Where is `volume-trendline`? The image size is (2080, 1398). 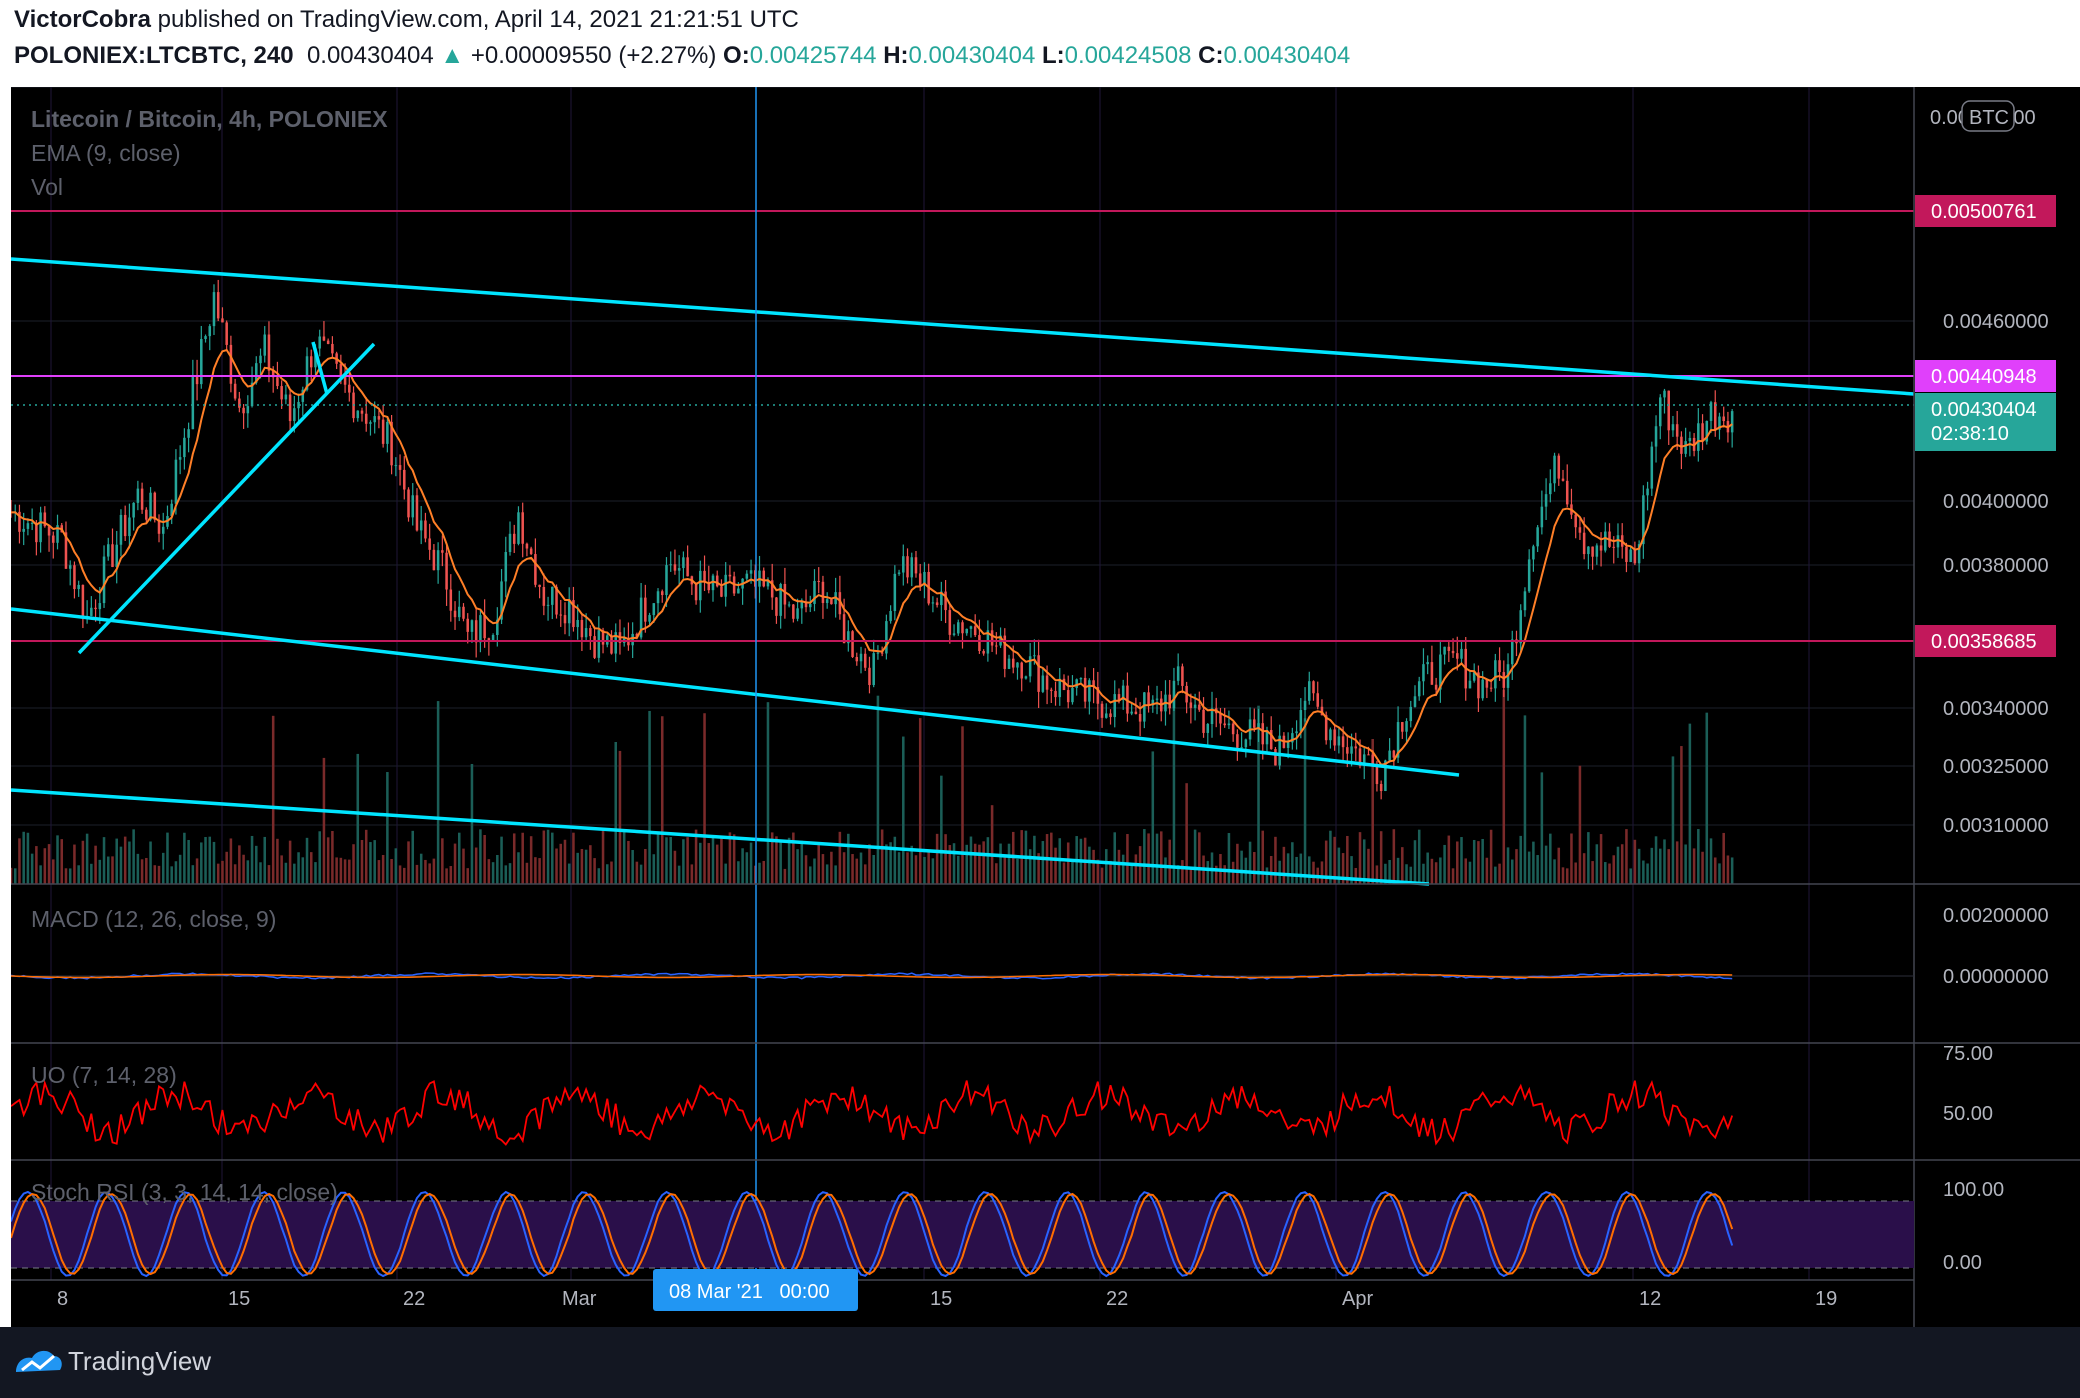
volume-trendline is located at coordinates (720, 837).